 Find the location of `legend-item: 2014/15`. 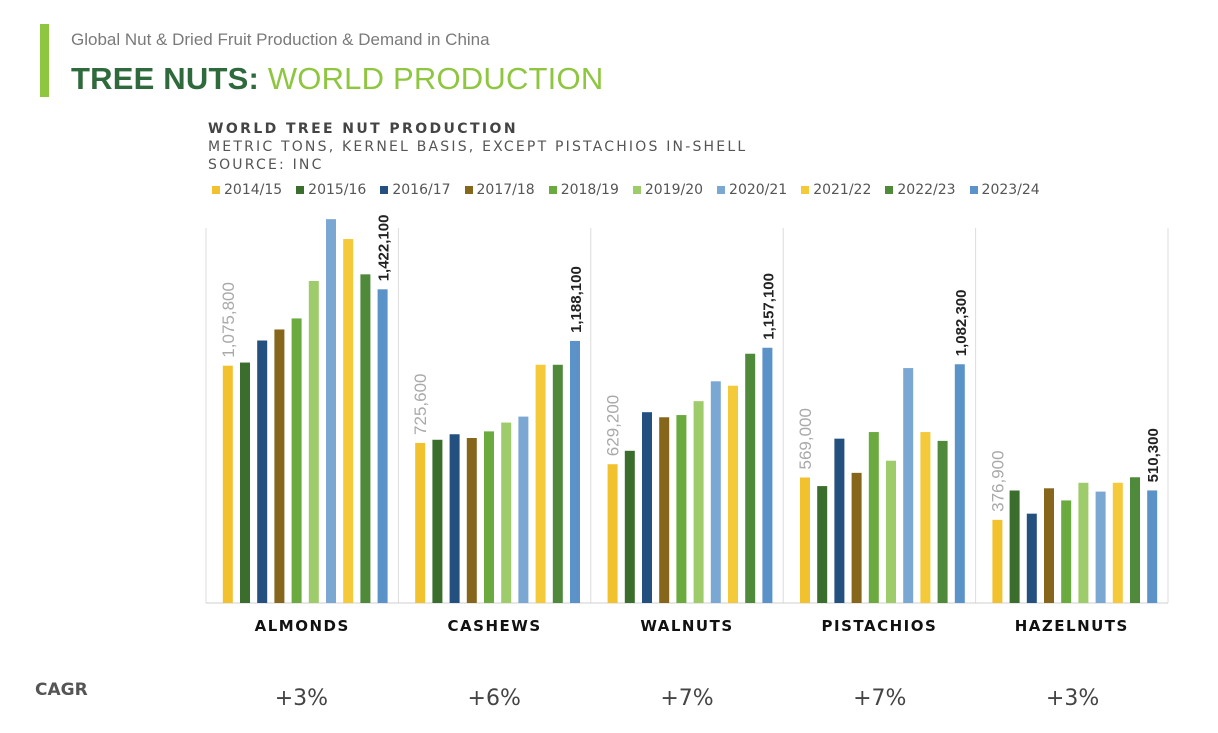

legend-item: 2014/15 is located at coordinates (247, 190).